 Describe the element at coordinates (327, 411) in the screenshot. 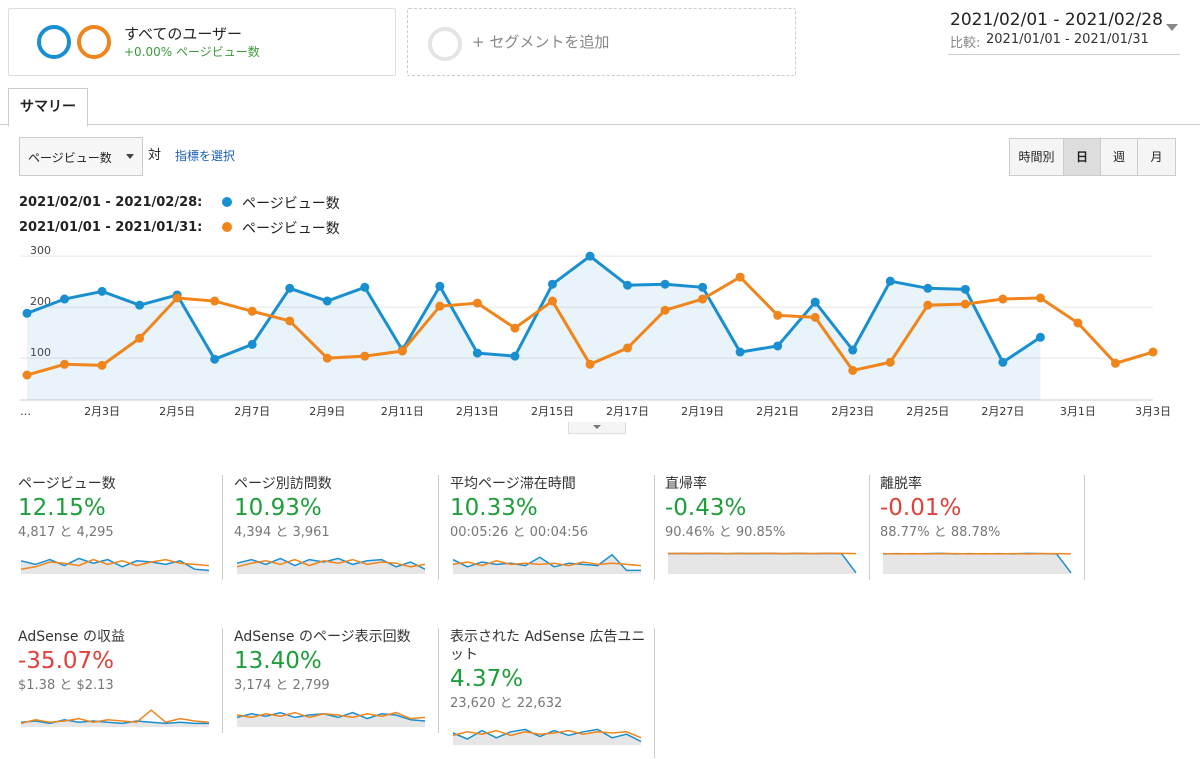

I see `x-tick-label: 2月9日` at that location.